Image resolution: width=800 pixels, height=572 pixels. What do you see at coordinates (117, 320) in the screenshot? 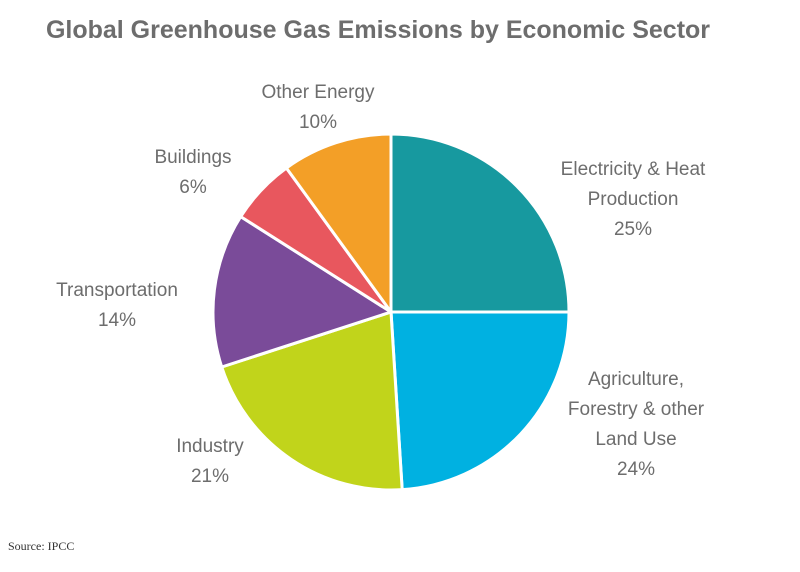
I see `value-label: 14%` at bounding box center [117, 320].